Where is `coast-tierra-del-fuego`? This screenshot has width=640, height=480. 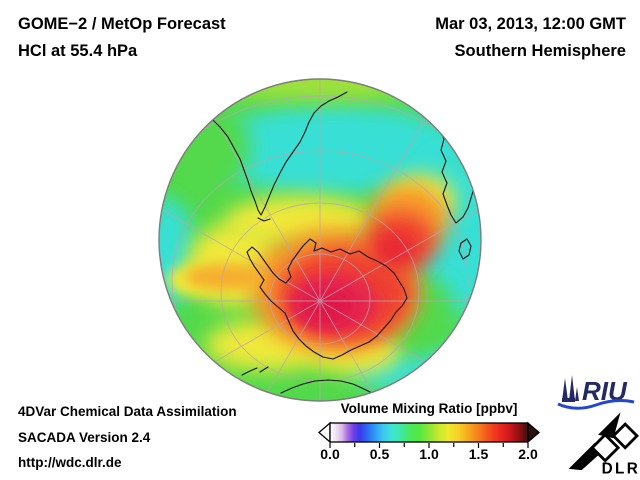
coast-tierra-del-fuego is located at coordinates (264, 219).